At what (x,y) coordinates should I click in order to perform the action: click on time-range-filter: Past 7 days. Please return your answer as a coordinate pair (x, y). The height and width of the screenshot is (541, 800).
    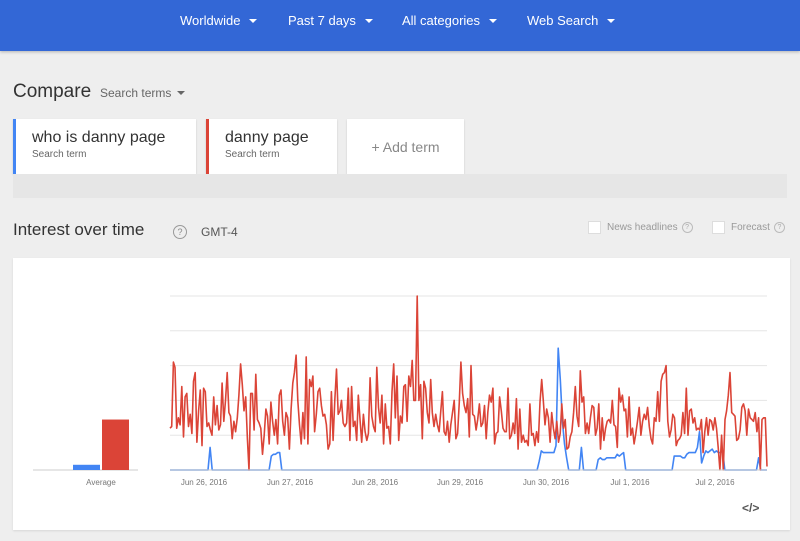
    Looking at the image, I should click on (330, 20).